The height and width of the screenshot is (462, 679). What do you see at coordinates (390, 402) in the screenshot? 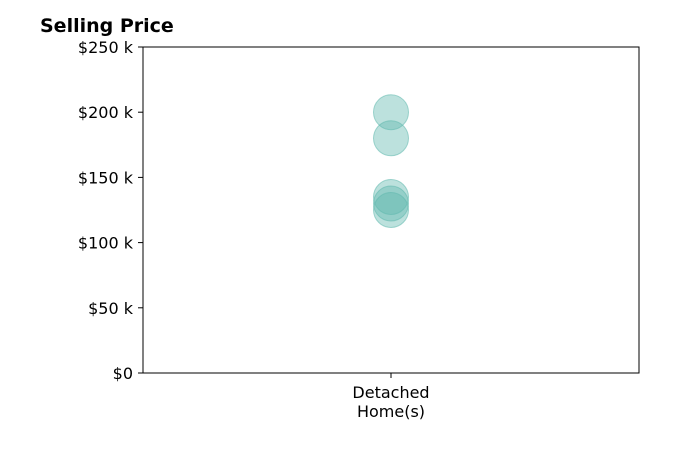
I see `x-tick-label: Detached Home(s)` at bounding box center [390, 402].